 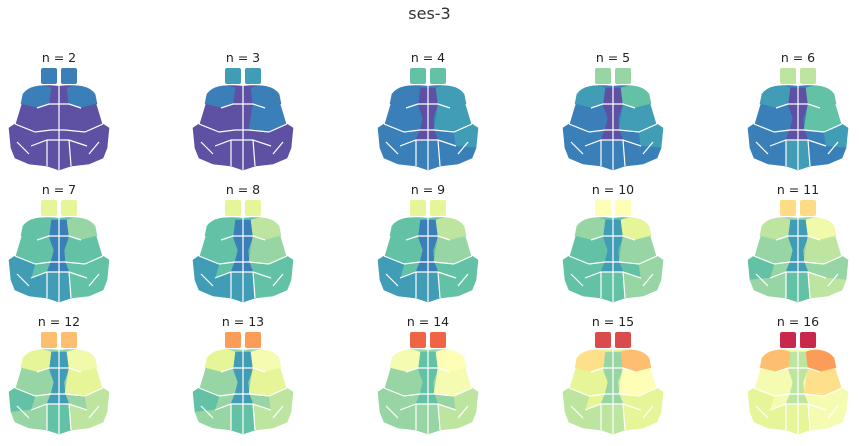 I want to click on brain-map-panel: n = 2, so click(x=59, y=116).